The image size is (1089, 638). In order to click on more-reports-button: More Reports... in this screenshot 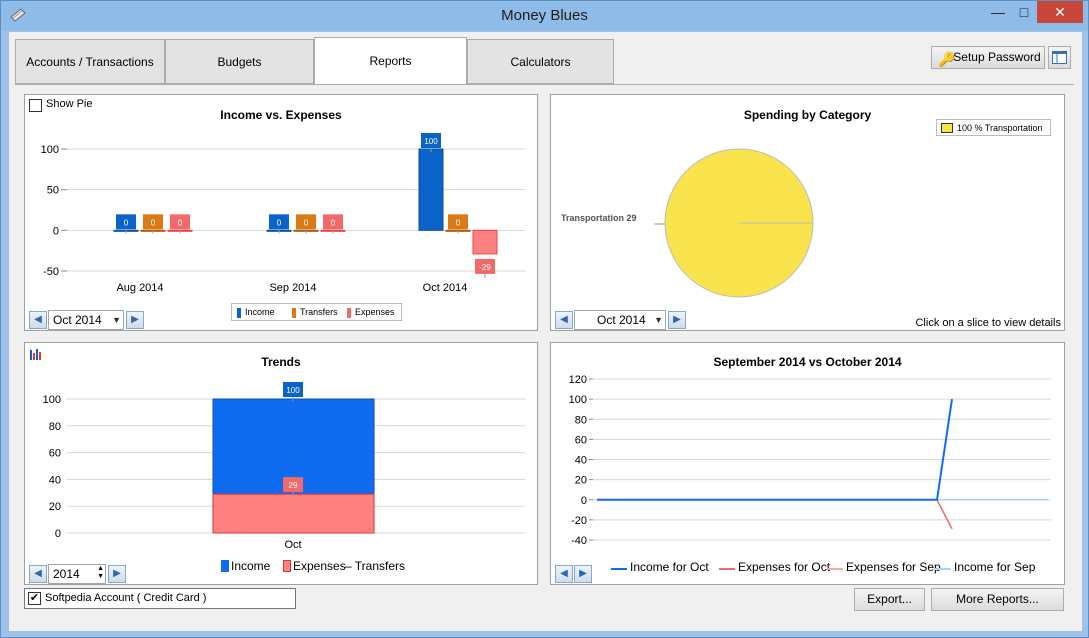, I will do `click(997, 599)`.